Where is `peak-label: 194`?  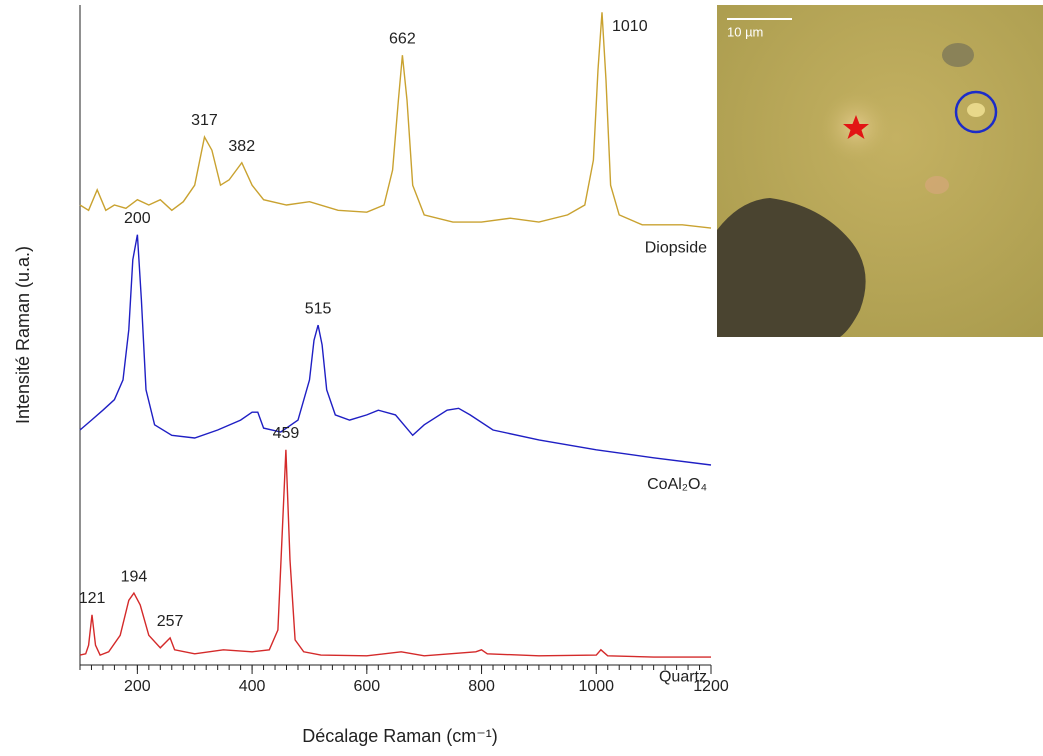 peak-label: 194 is located at coordinates (134, 576).